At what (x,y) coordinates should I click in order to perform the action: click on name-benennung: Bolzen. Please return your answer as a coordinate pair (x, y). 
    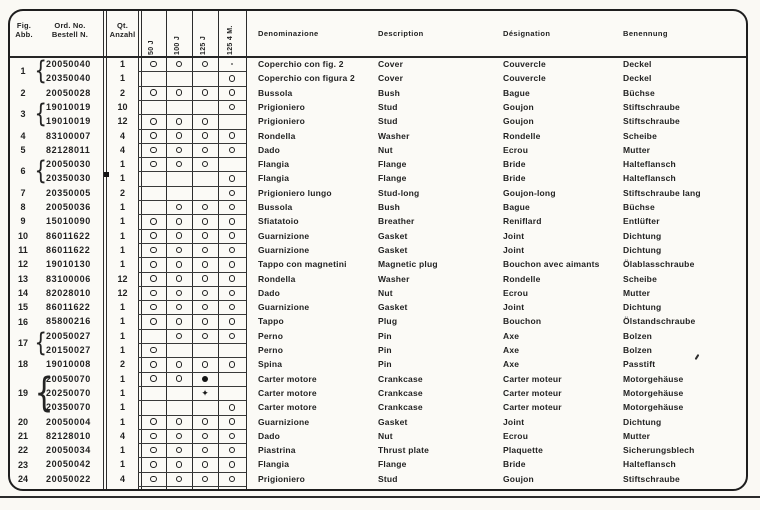
    Looking at the image, I should click on (638, 335).